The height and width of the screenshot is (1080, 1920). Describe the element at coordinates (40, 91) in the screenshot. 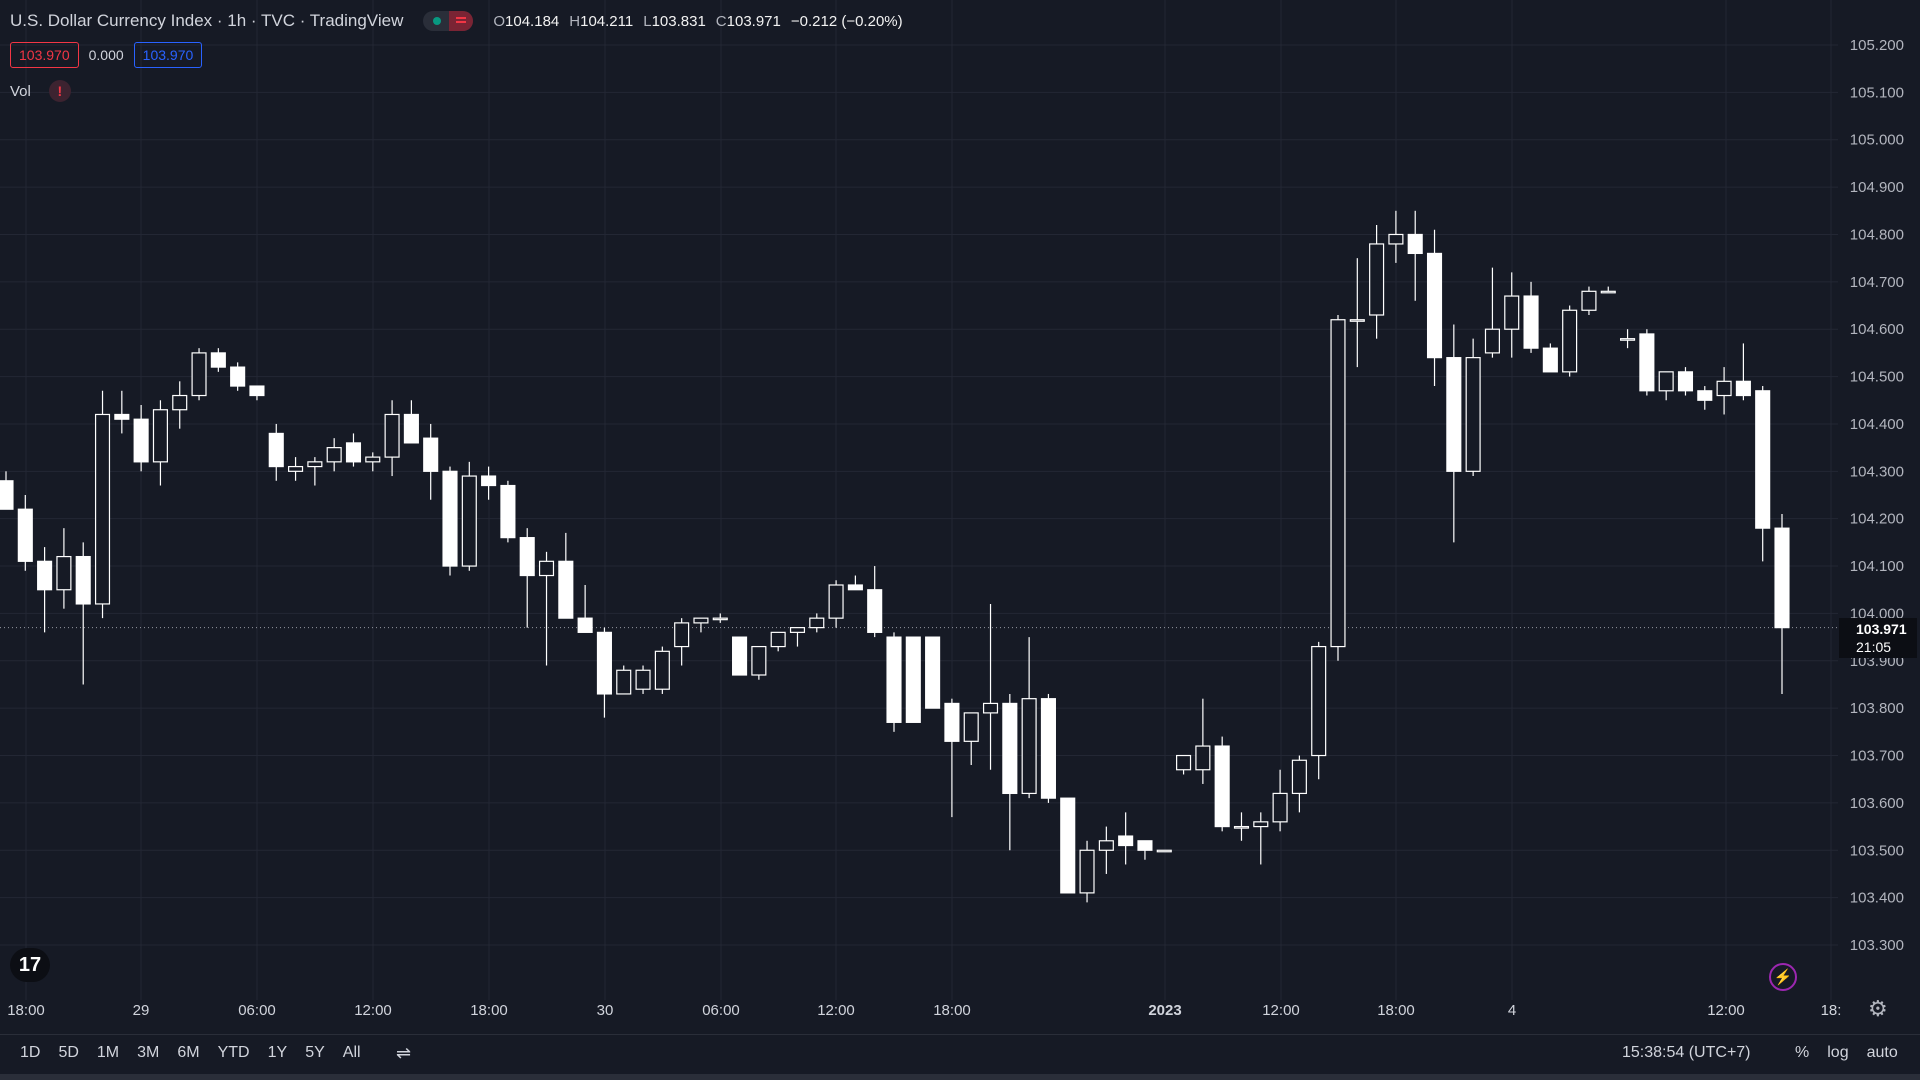

I see `volume-indicator: Vol !` at that location.